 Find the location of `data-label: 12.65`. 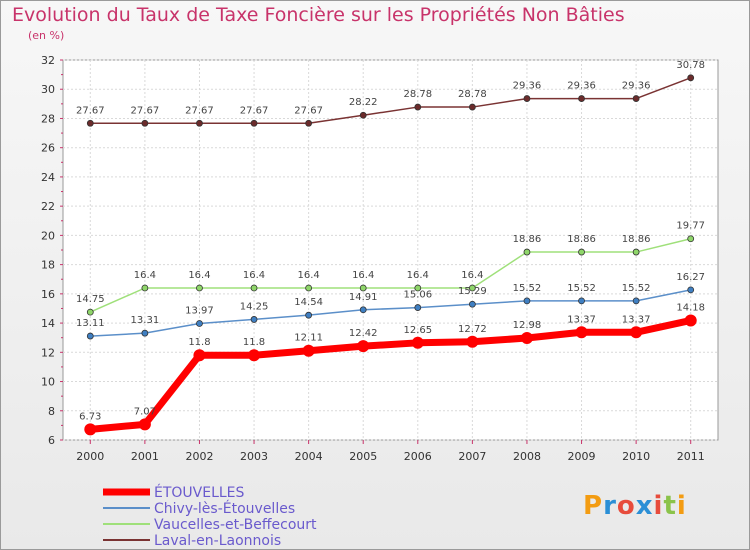

data-label: 12.65 is located at coordinates (417, 330).